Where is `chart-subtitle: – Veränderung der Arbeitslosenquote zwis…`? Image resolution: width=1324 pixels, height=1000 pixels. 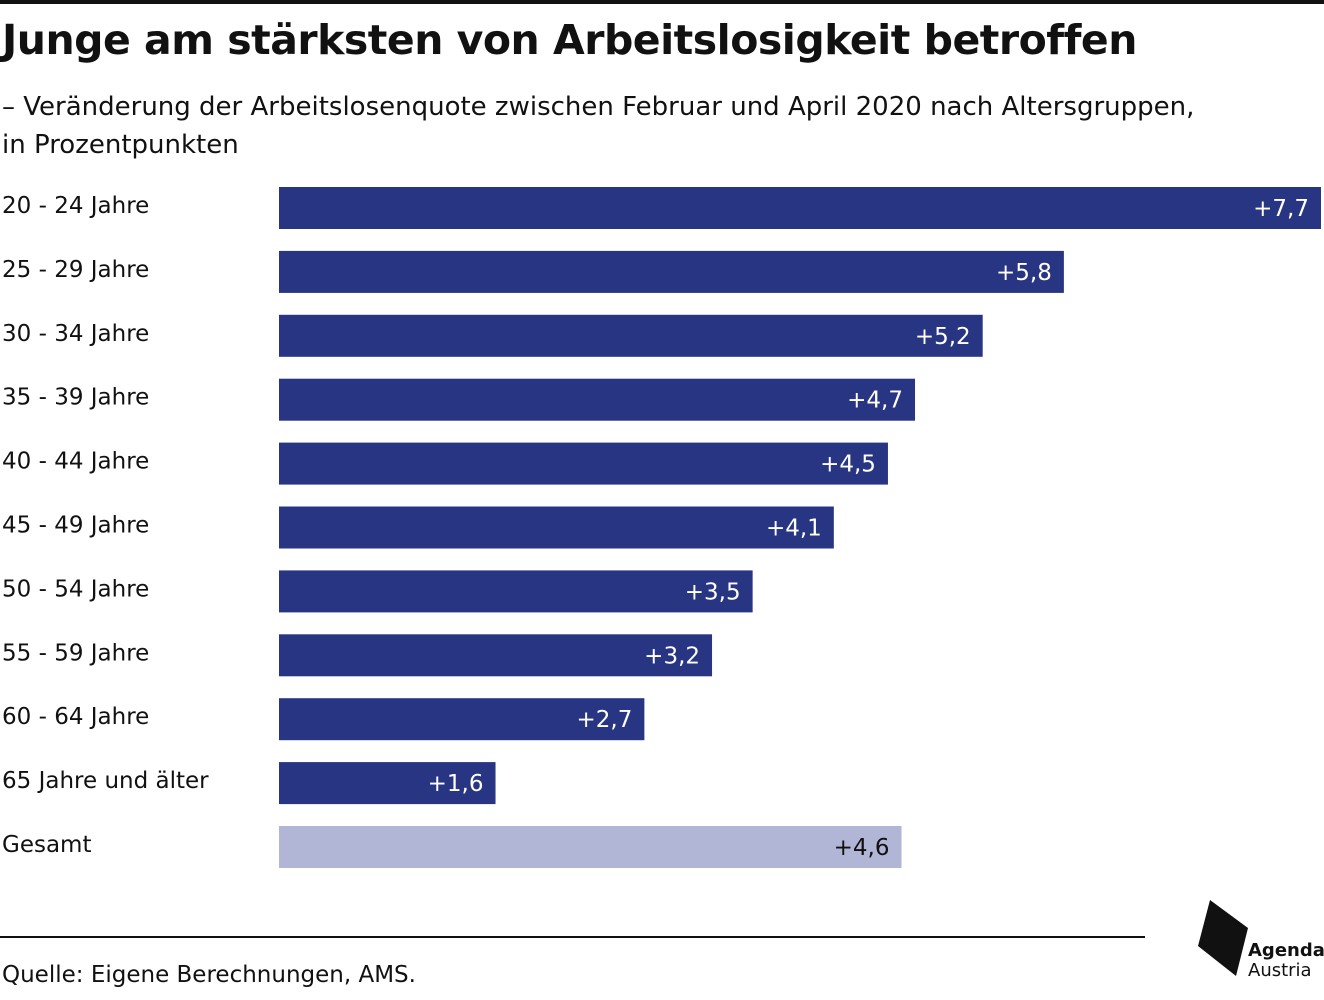 chart-subtitle: – Veränderung der Arbeitslosenquote zwis… is located at coordinates (598, 126).